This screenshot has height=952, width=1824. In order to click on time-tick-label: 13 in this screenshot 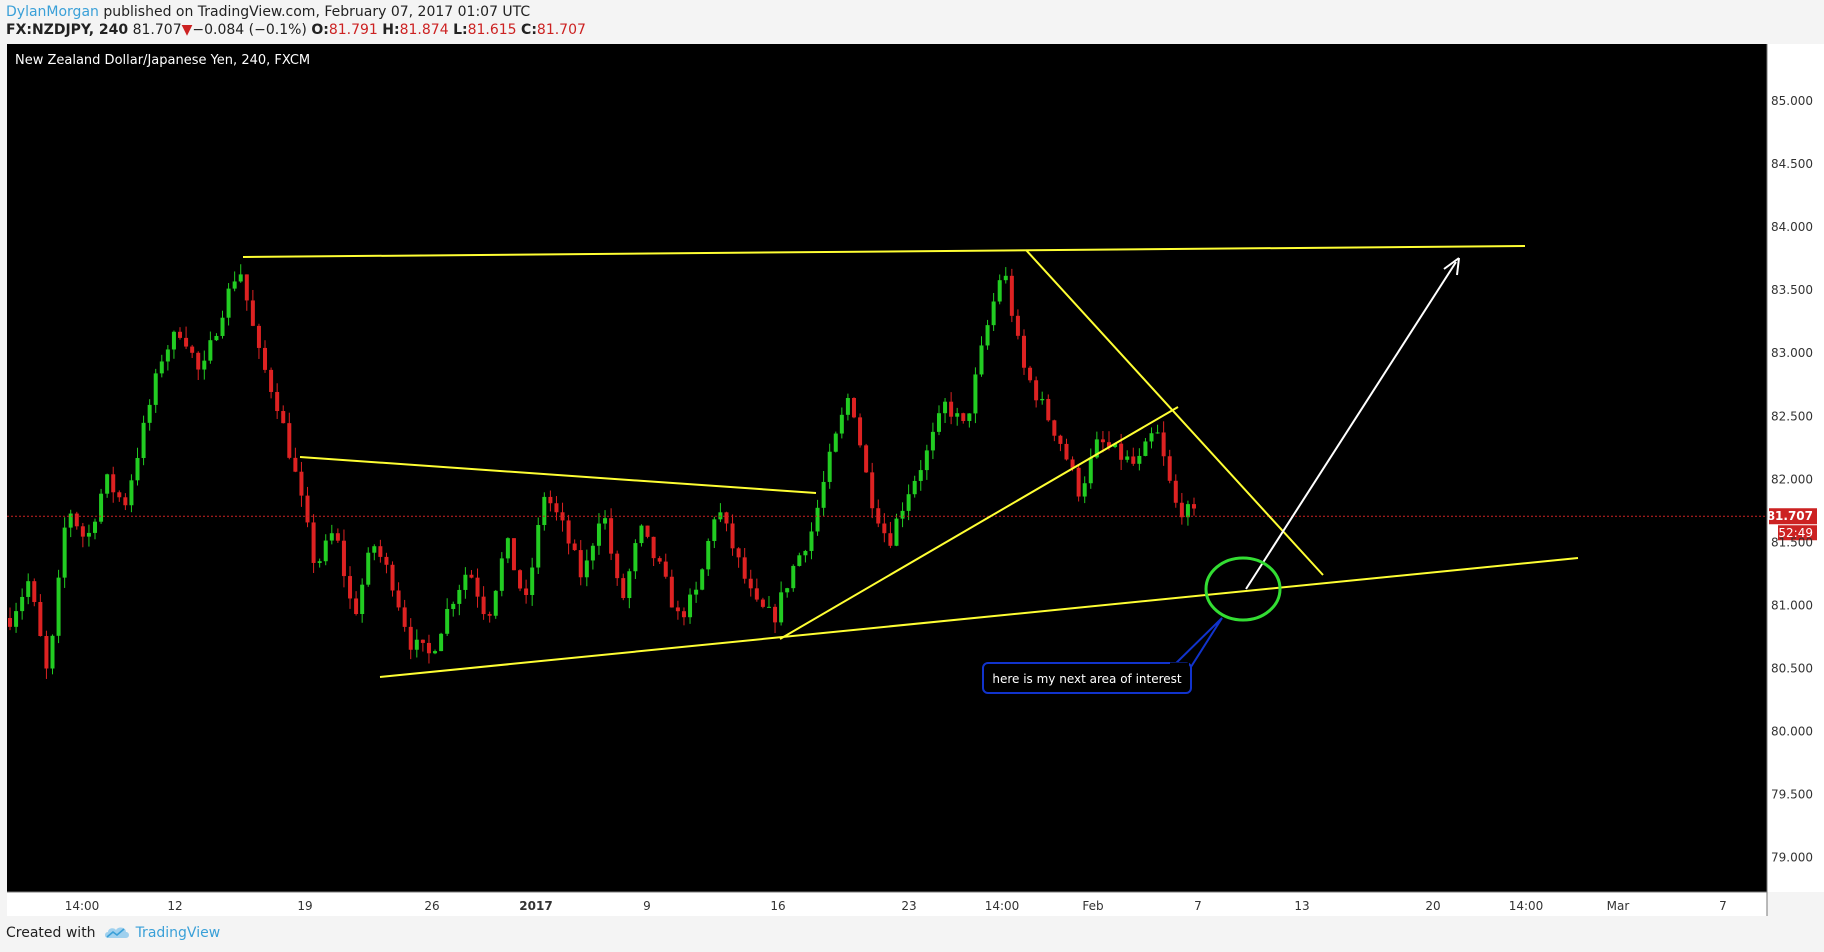, I will do `click(1301, 906)`.